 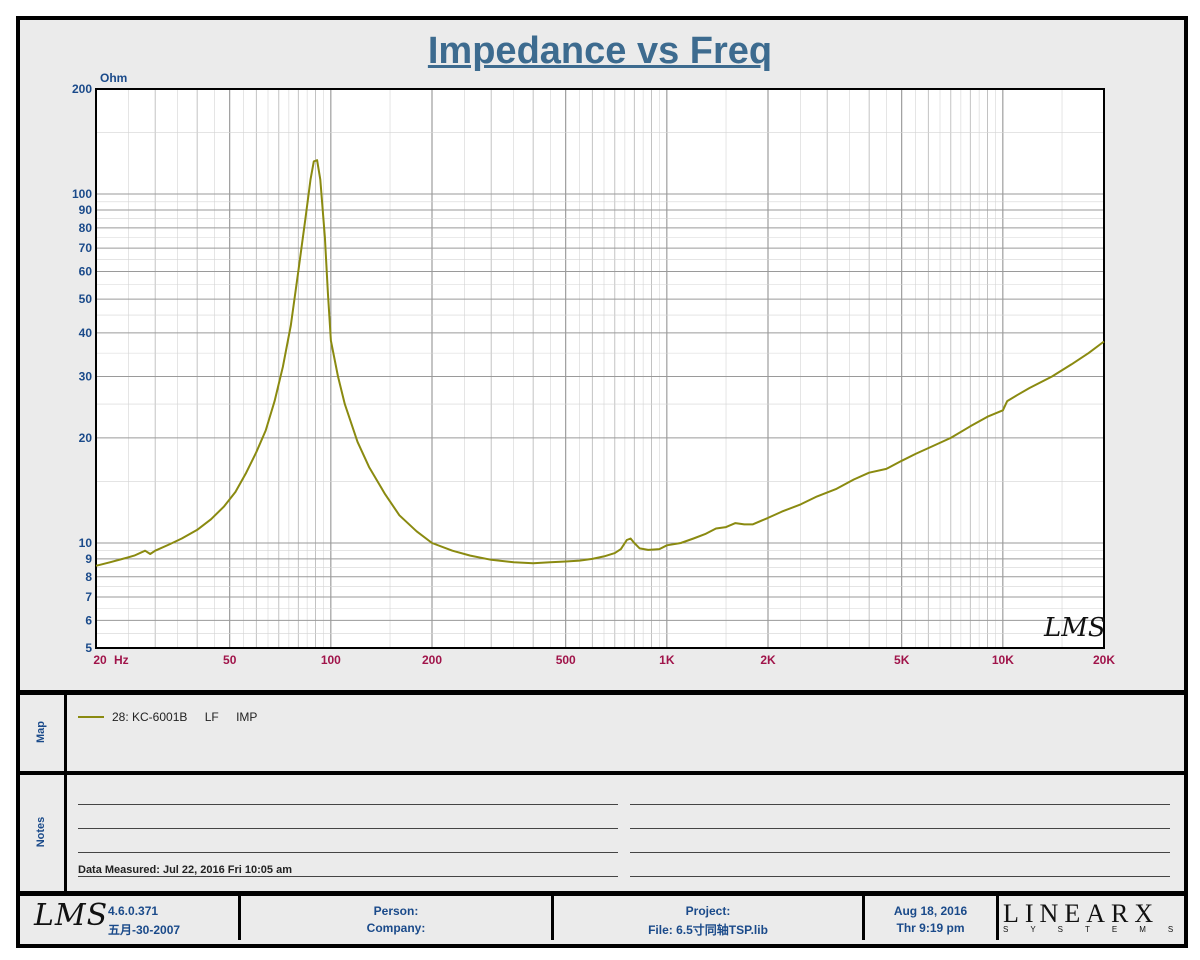 I want to click on divider-map-side, so click(x=65, y=734).